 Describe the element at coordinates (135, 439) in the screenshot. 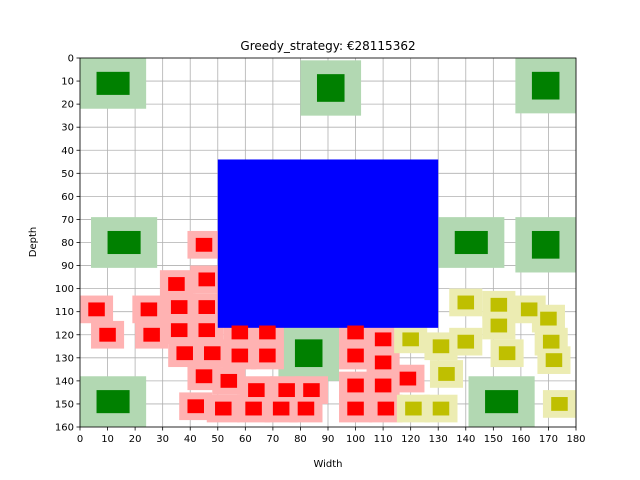

I see `x-tick-label: 20` at that location.